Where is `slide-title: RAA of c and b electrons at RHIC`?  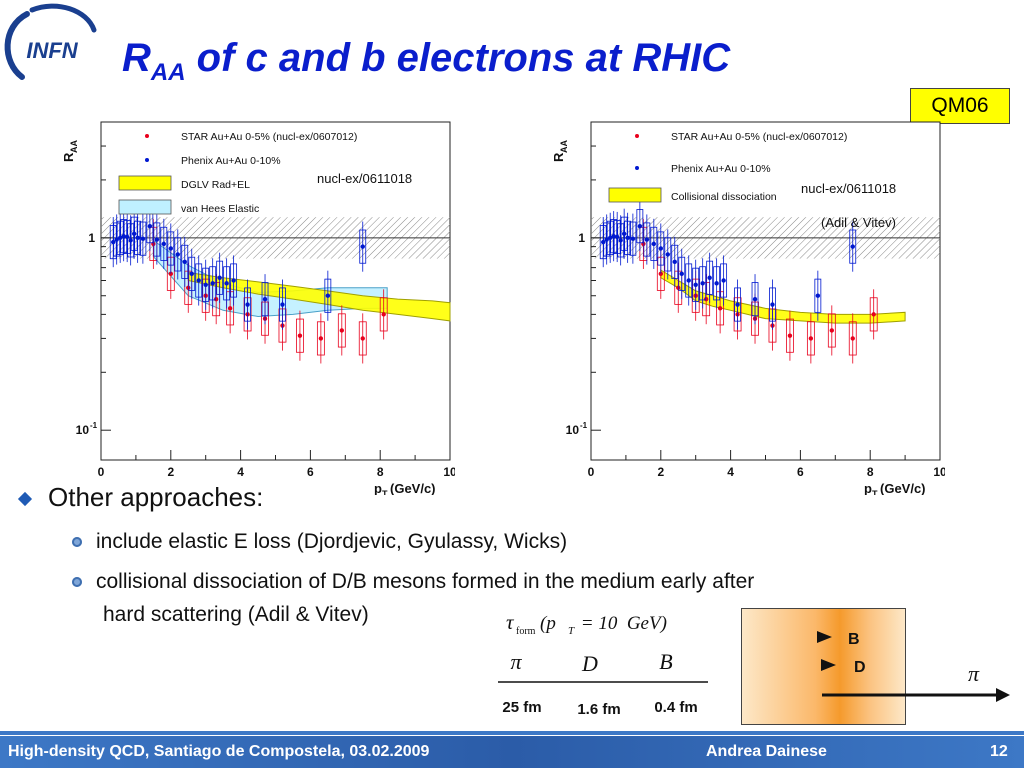 slide-title: RAA of c and b electrons at RHIC is located at coordinates (426, 61).